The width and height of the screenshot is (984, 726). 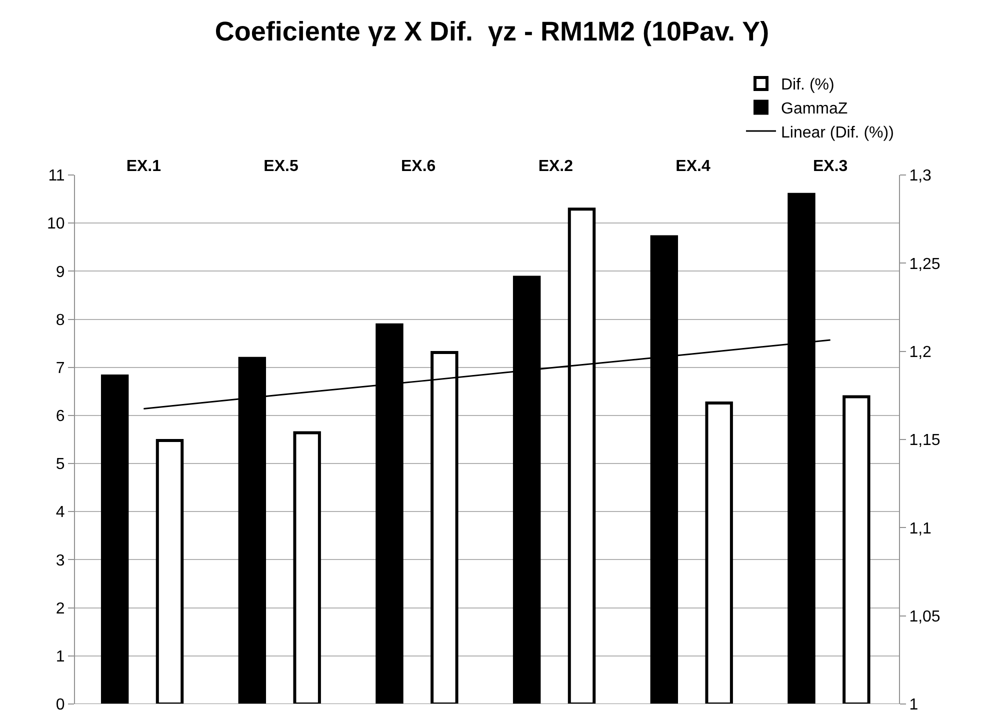 What do you see at coordinates (60, 609) in the screenshot?
I see `y-tick-label: 2` at bounding box center [60, 609].